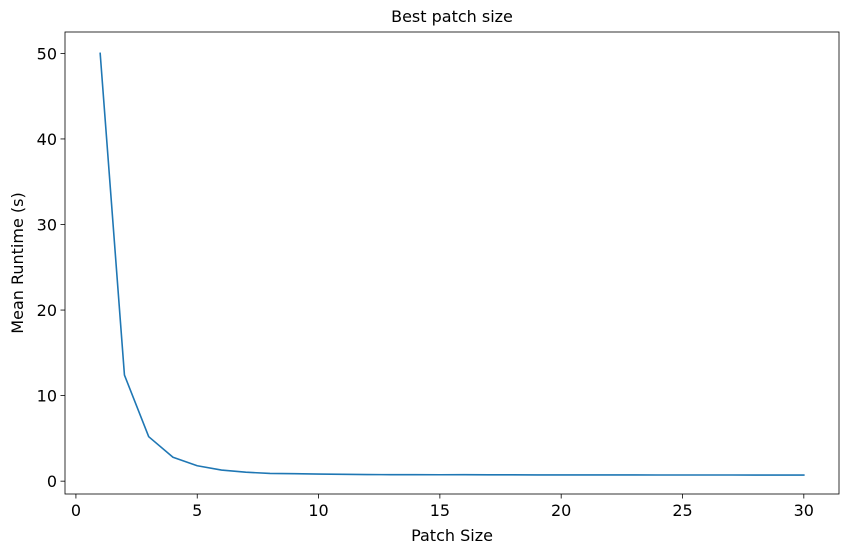 This screenshot has height=555, width=849. I want to click on y-tick-label: 50, so click(47, 53).